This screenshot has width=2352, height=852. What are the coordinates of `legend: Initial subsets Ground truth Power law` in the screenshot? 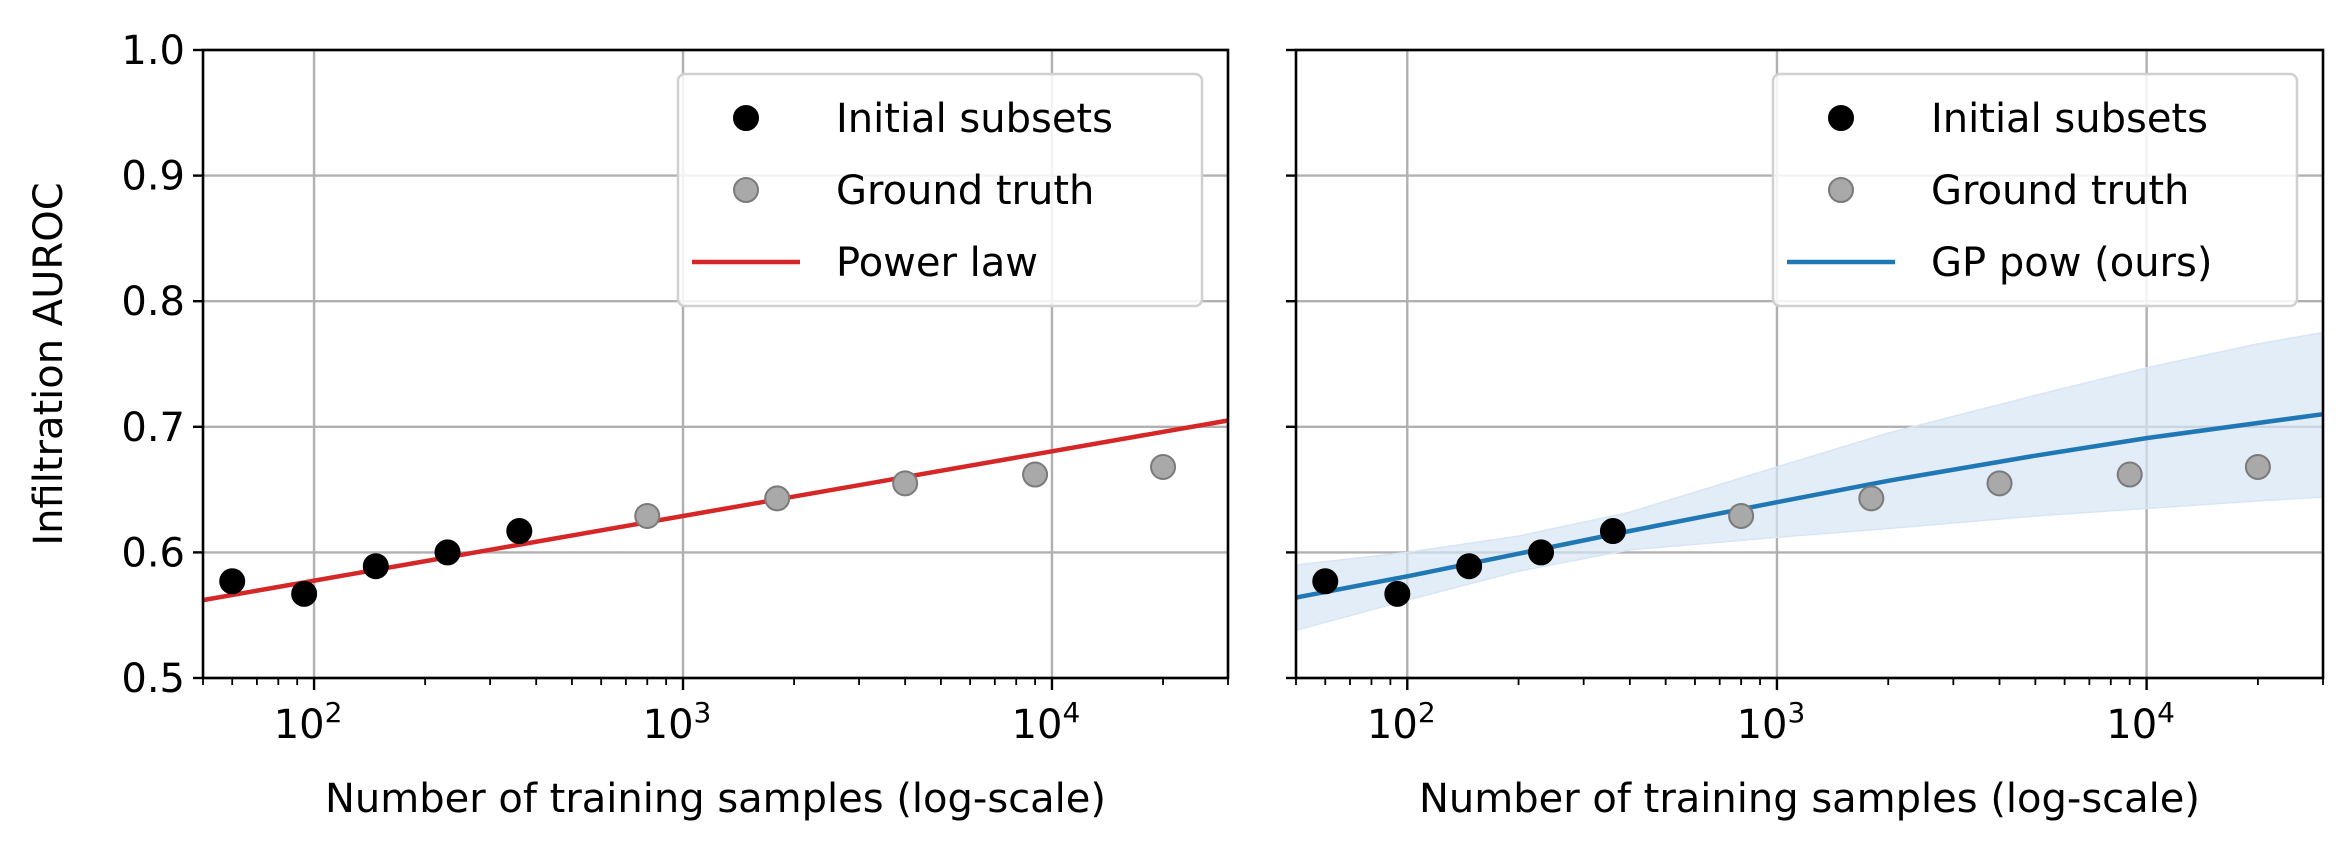 It's located at (940, 190).